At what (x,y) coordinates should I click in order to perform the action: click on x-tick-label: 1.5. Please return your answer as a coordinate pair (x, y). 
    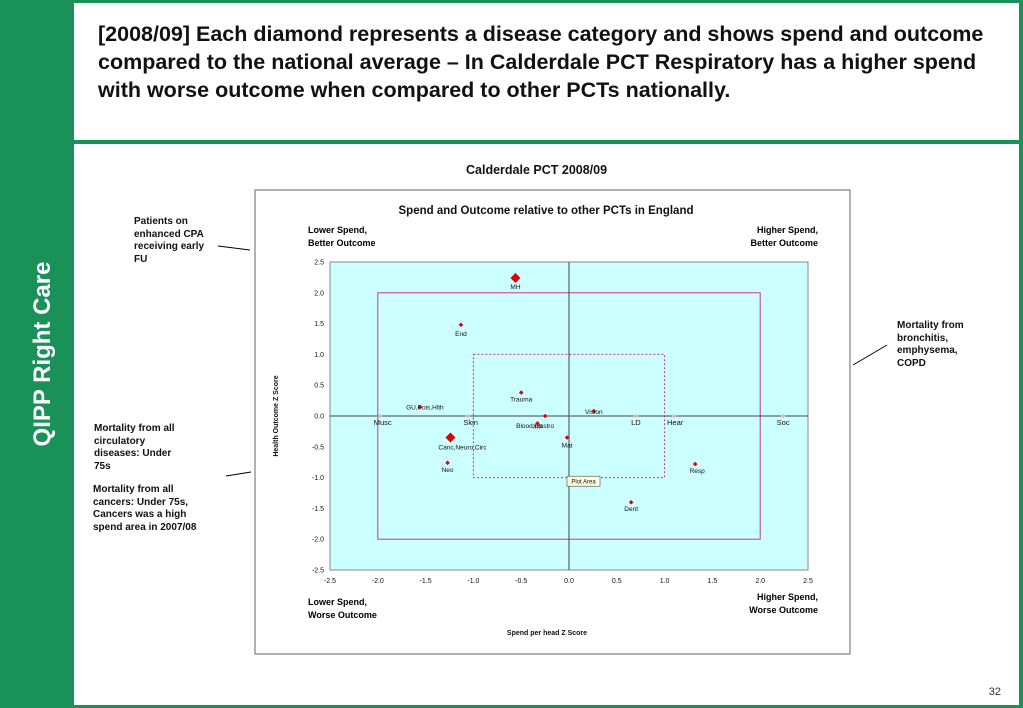
    Looking at the image, I should click on (713, 581).